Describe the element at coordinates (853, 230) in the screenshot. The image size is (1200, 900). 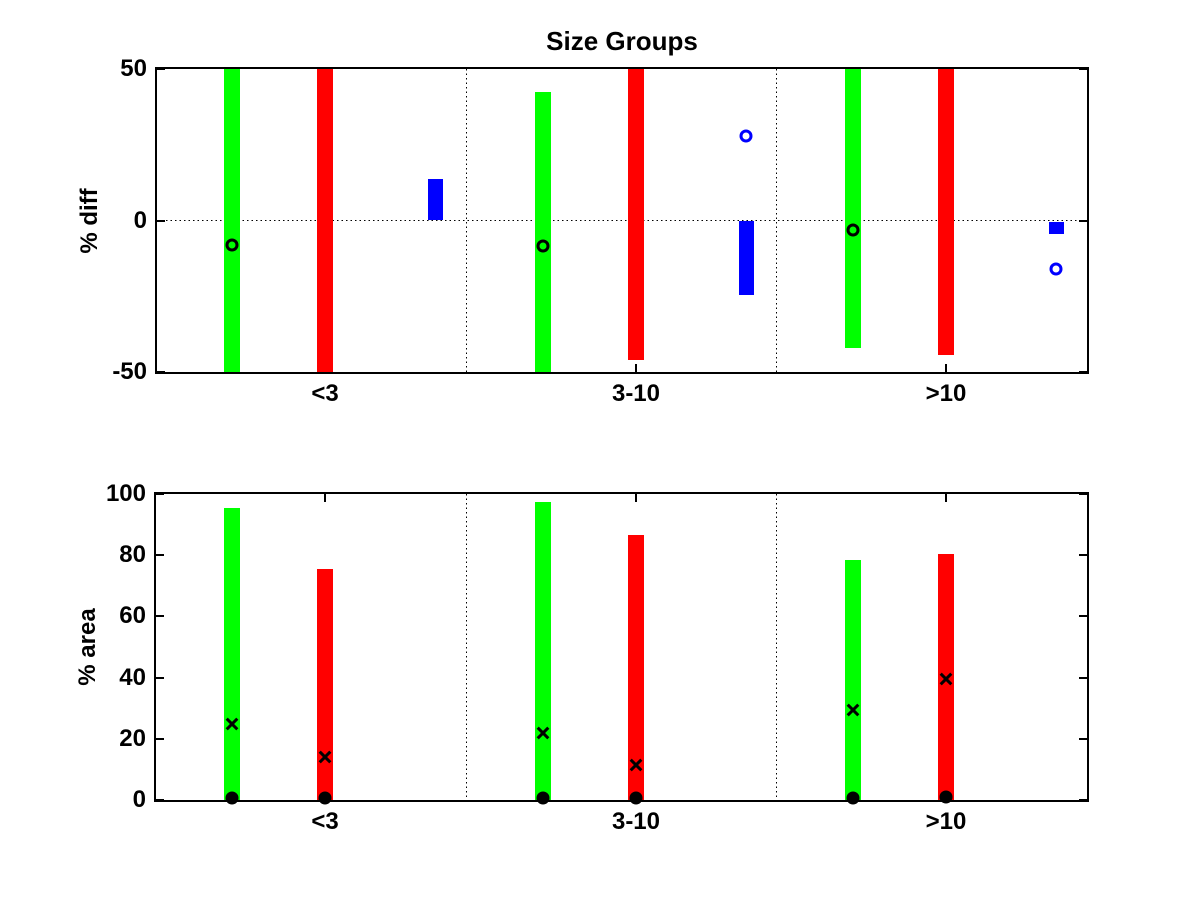
I see `black-open-circle-marker->10` at that location.